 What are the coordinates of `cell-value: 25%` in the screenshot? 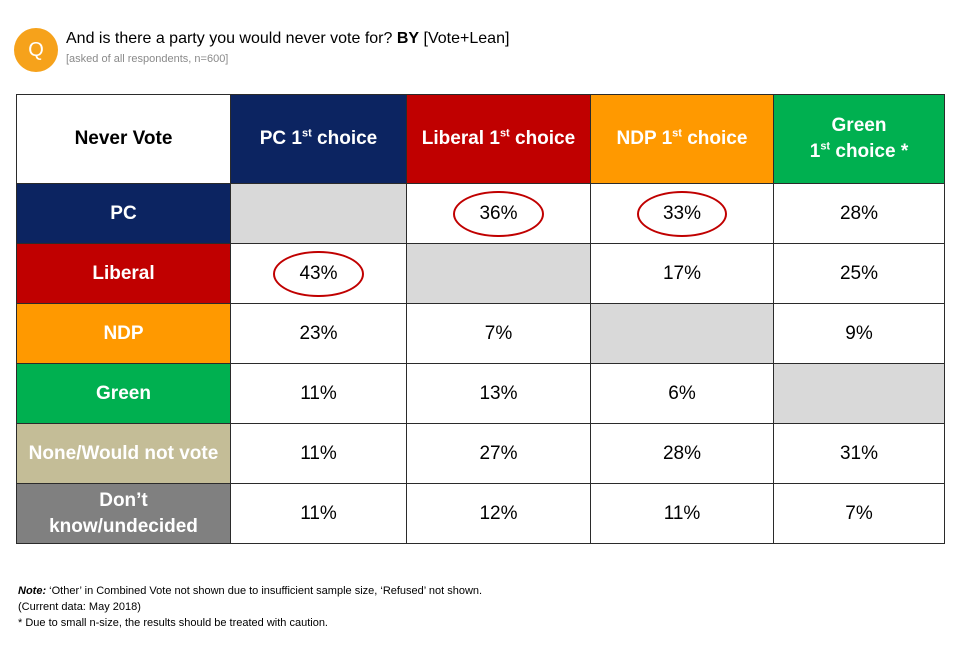 It's located at (859, 273).